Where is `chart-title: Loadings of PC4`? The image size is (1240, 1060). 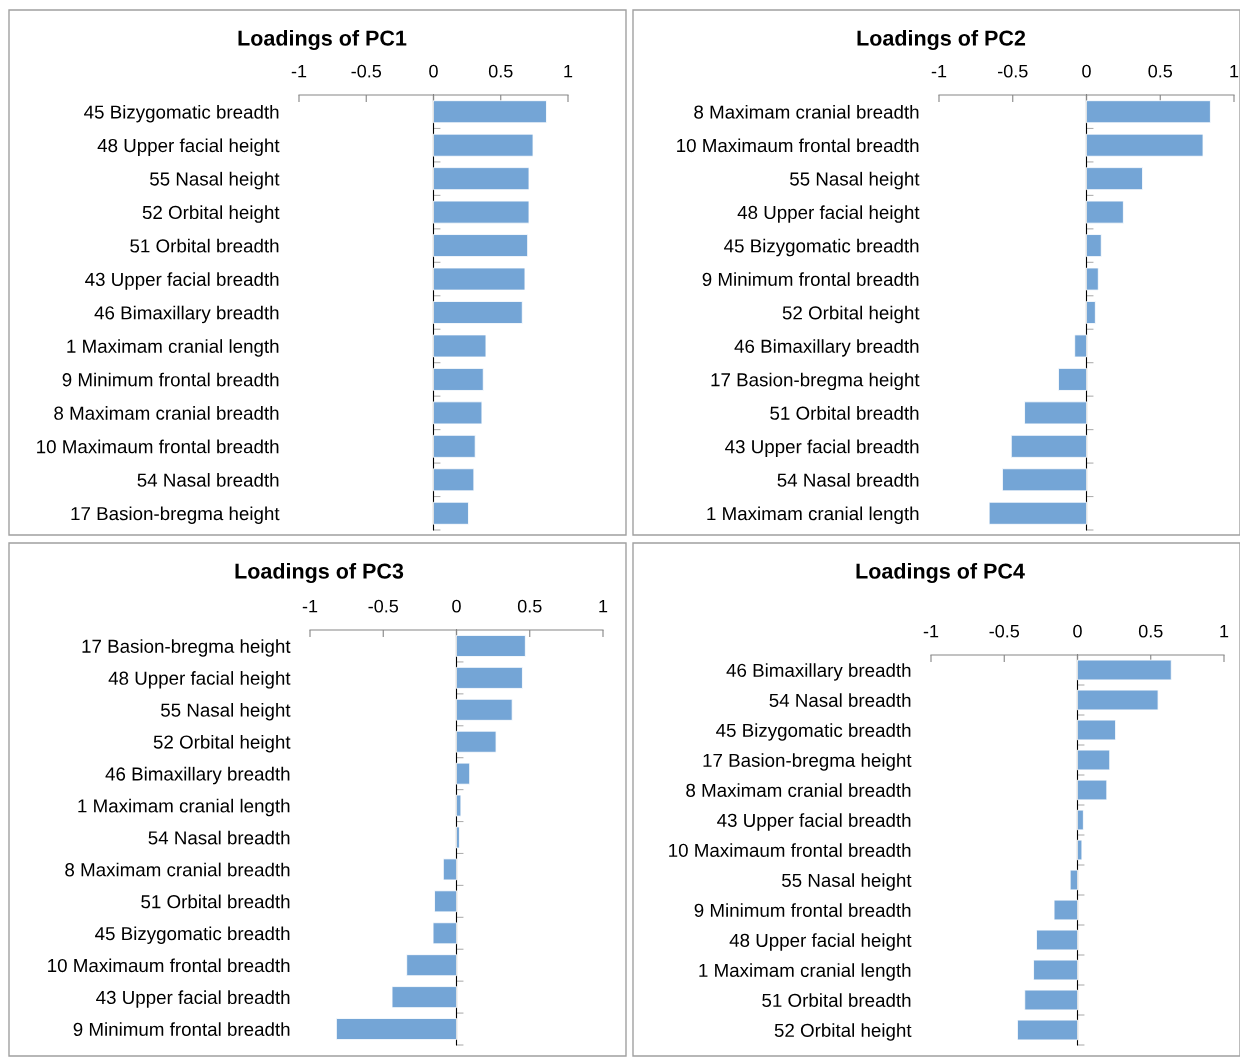 chart-title: Loadings of PC4 is located at coordinates (940, 573).